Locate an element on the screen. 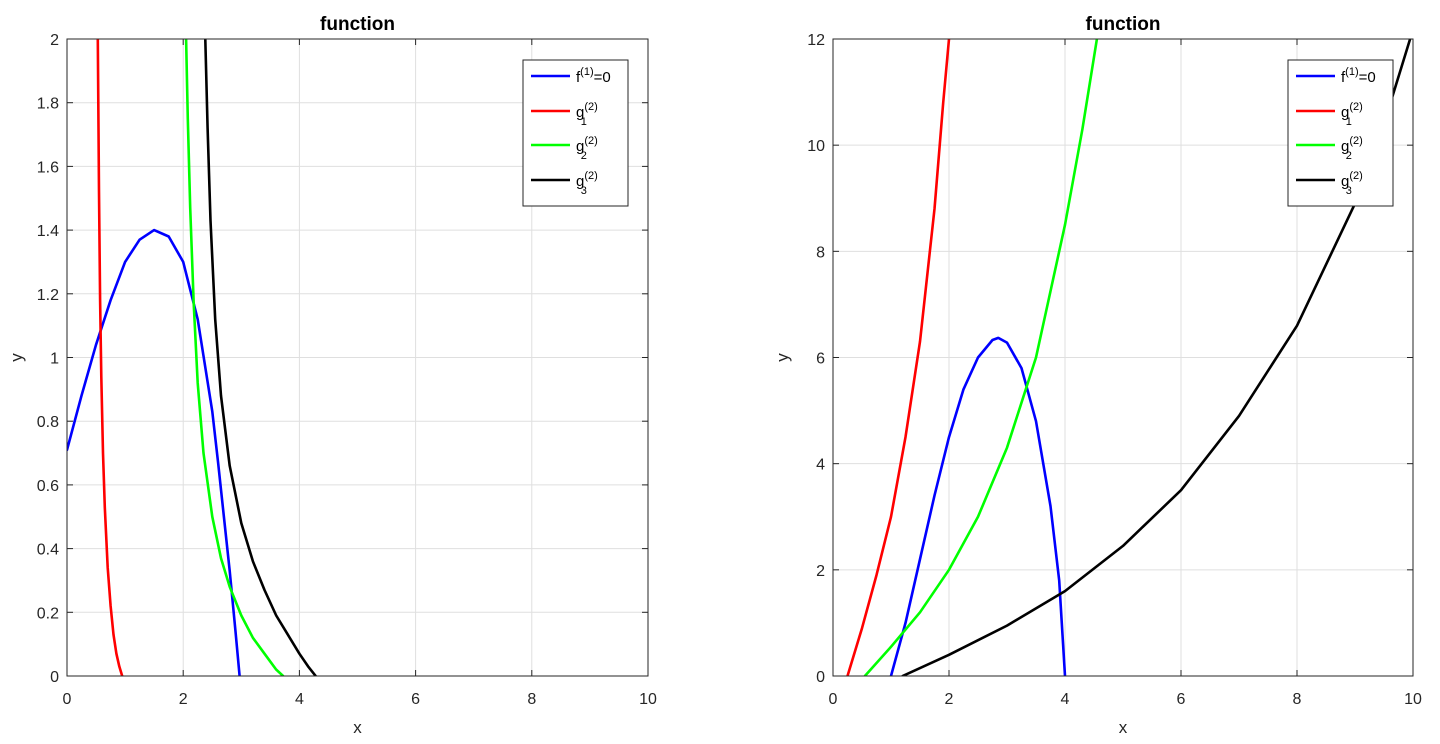  y-tick-label: 1.4 is located at coordinates (48, 231).